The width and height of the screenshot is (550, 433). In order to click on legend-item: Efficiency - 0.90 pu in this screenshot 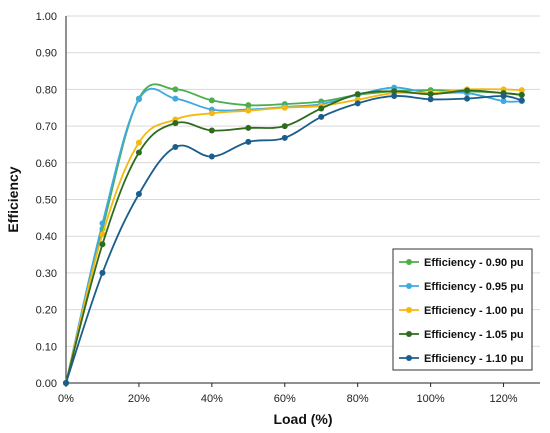, I will do `click(461, 263)`.